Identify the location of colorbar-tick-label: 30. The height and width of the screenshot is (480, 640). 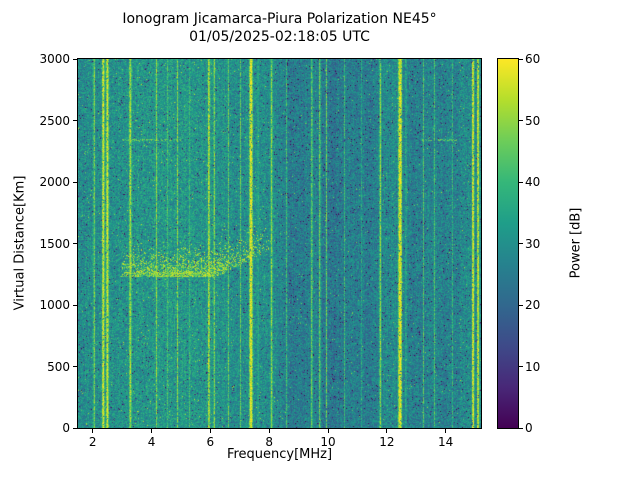
(533, 243).